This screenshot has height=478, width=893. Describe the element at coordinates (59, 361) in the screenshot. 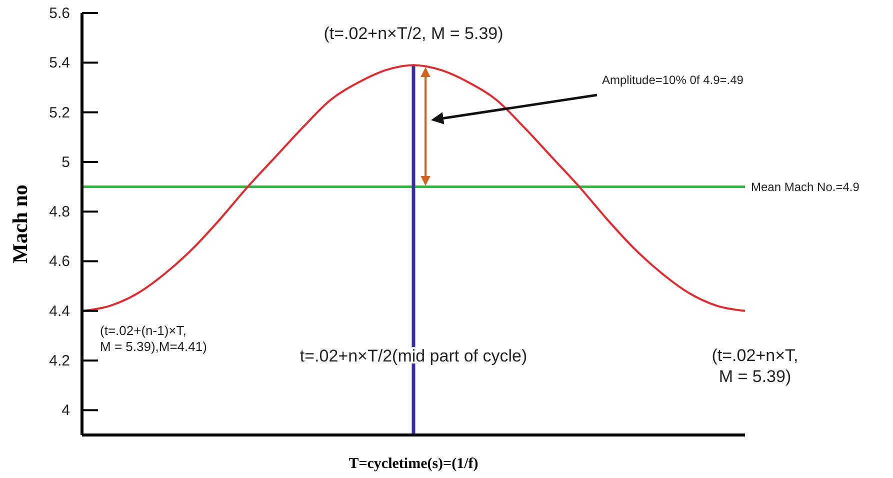

I see `y-tick-label: 4.2` at that location.